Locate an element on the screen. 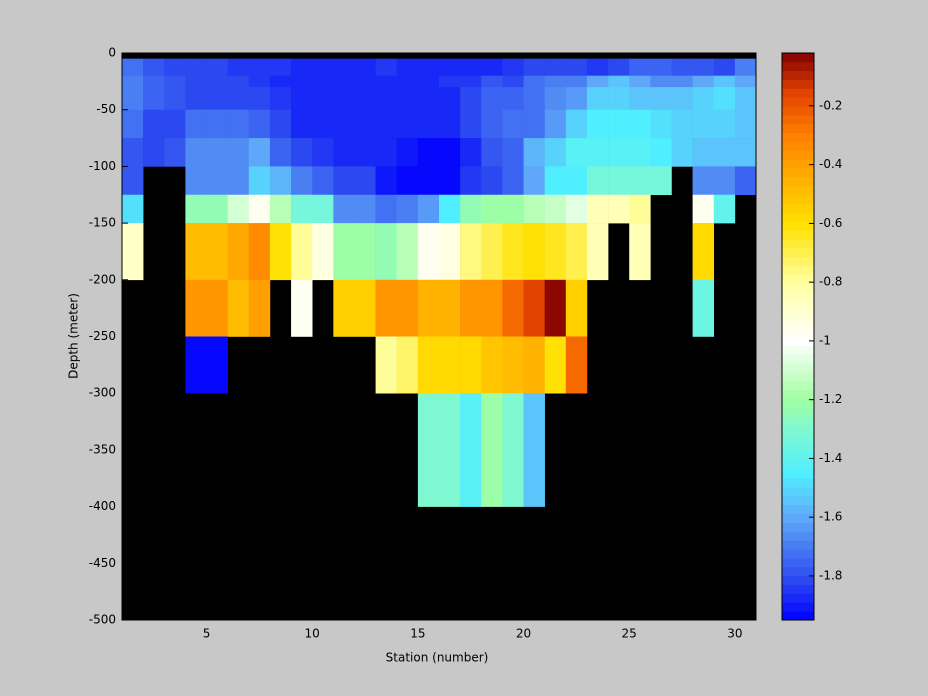  colorbar-frame is located at coordinates (798, 336).